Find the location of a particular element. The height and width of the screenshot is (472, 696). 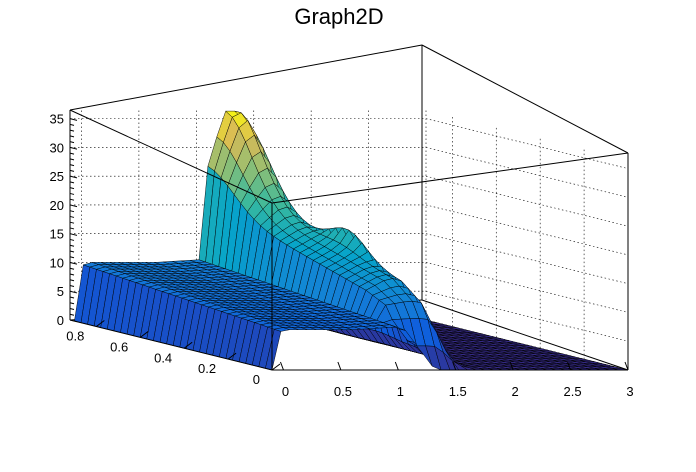

y-tick-label: 0.4 is located at coordinates (163, 357).